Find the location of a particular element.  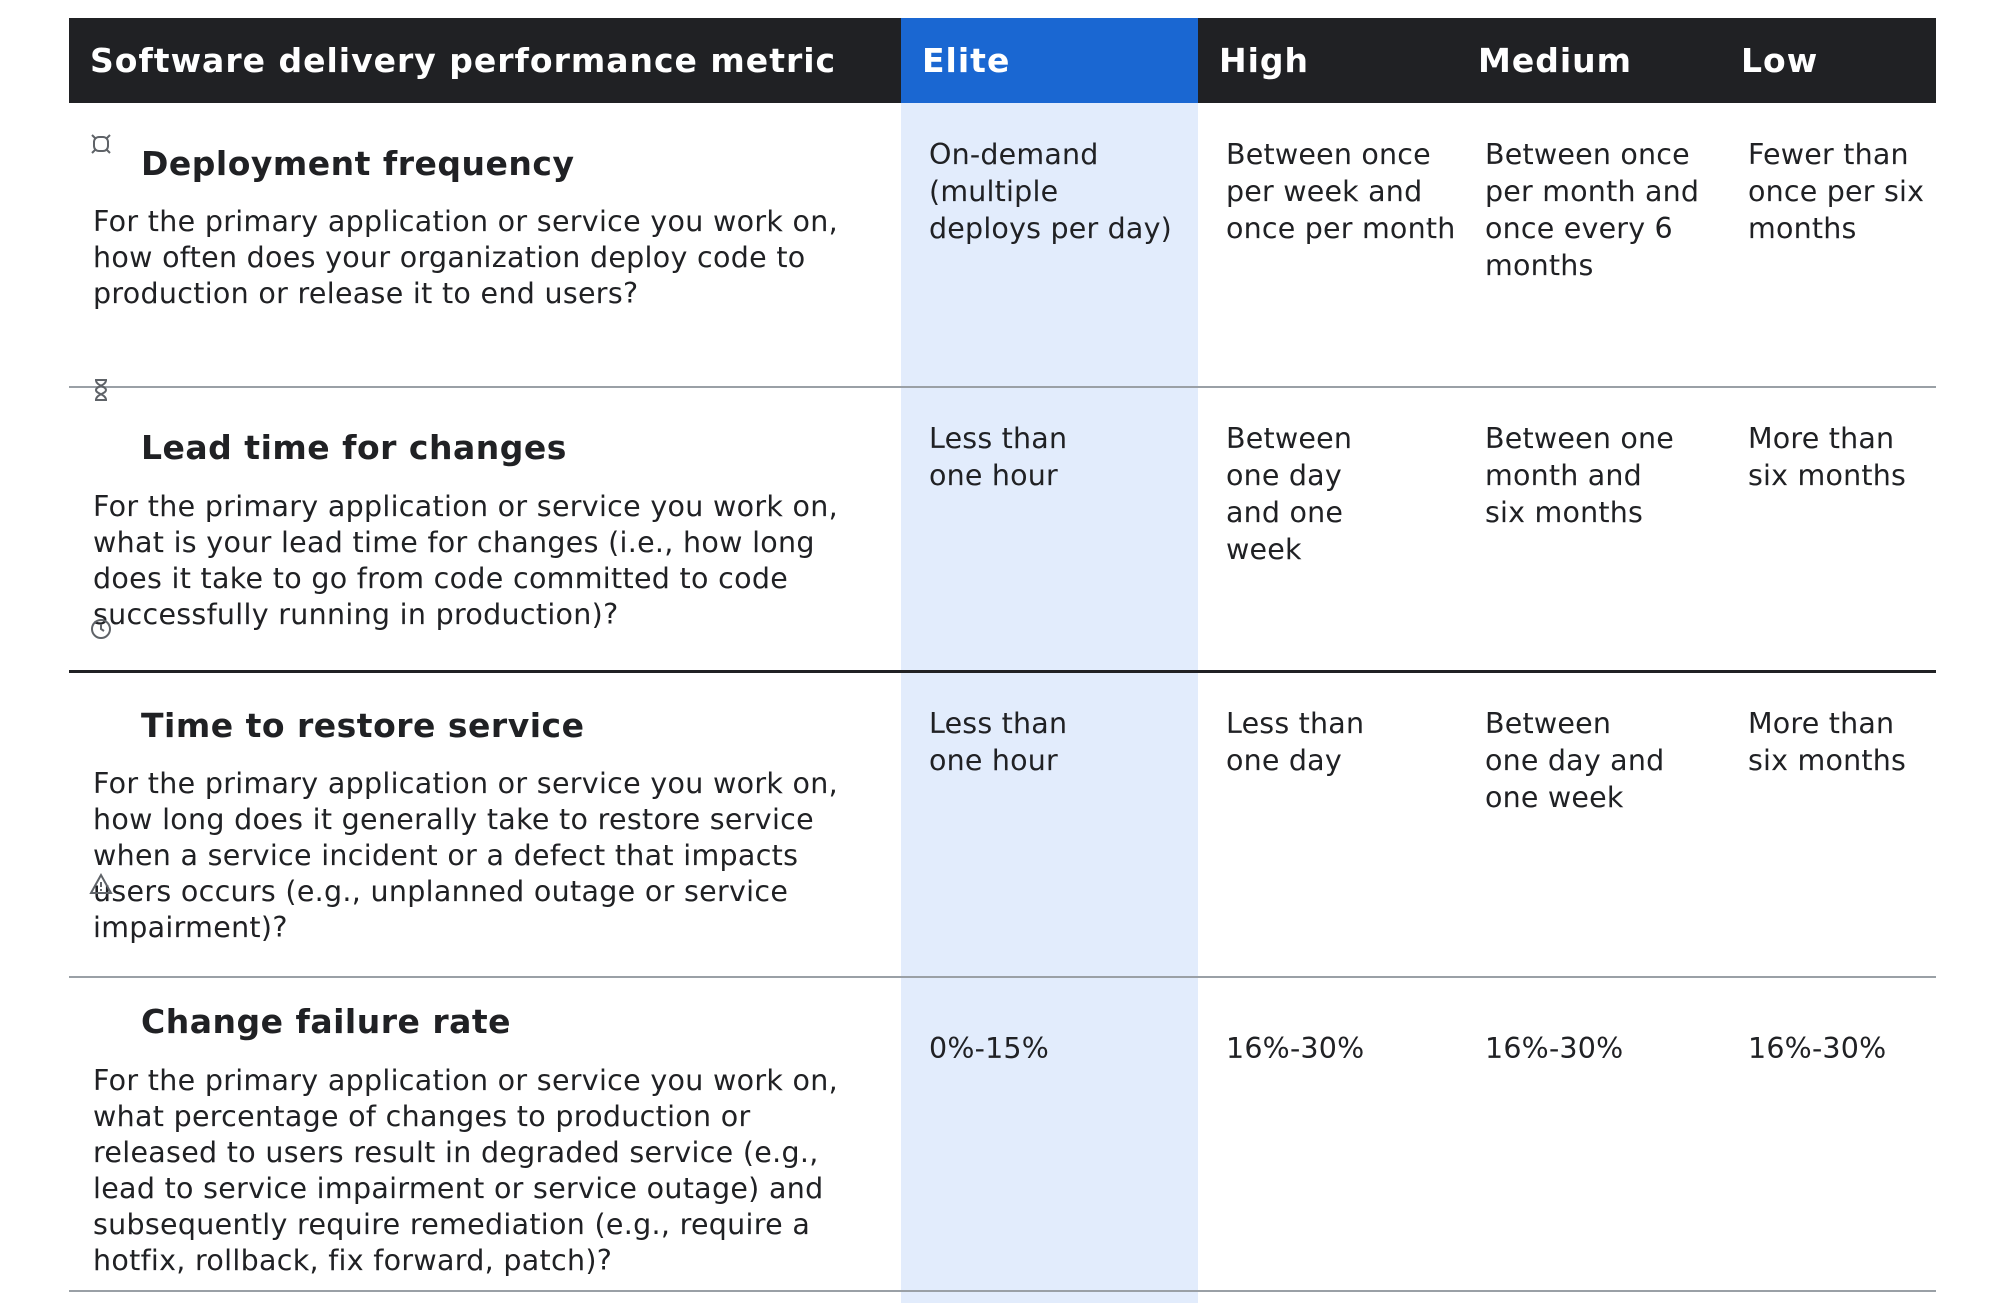

metric-title: Time to restore service is located at coordinates (363, 725).